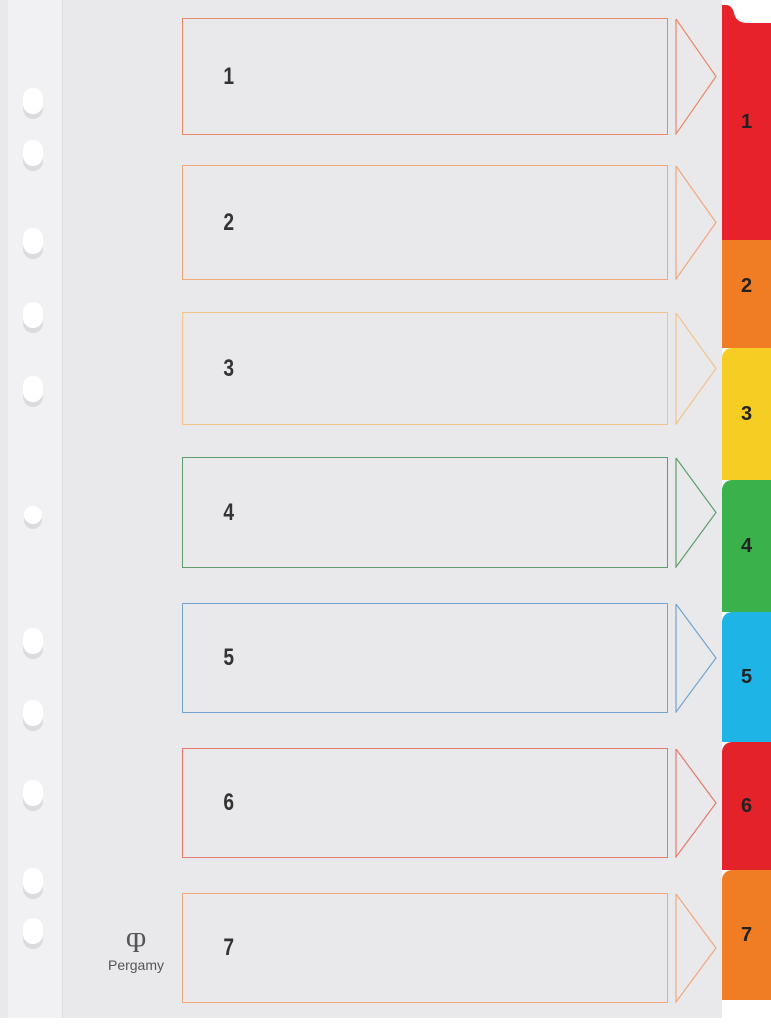 This screenshot has height=1024, width=771. I want to click on index-tab: 4, so click(746, 546).